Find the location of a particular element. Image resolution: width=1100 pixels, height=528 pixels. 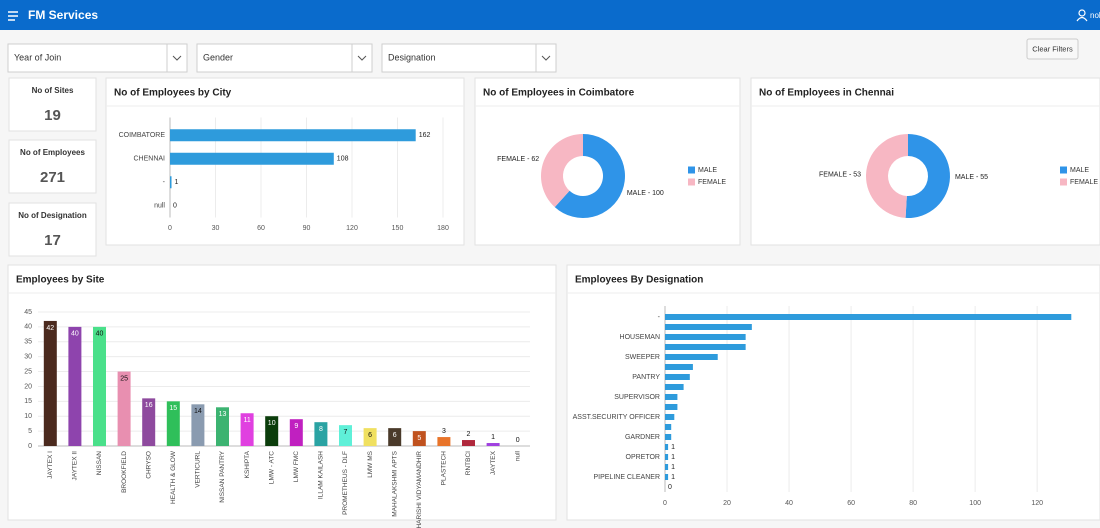

button-label: Clear Filters is located at coordinates (1052, 48).